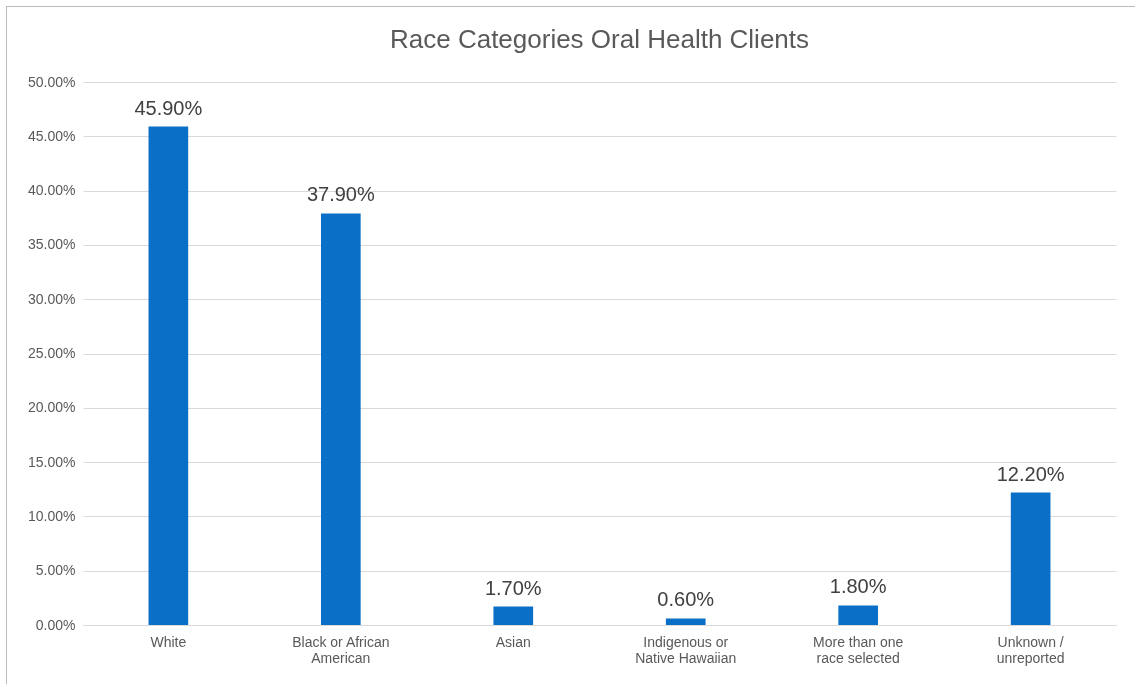 The width and height of the screenshot is (1143, 692). What do you see at coordinates (168, 641) in the screenshot?
I see `x-tick-label: White` at bounding box center [168, 641].